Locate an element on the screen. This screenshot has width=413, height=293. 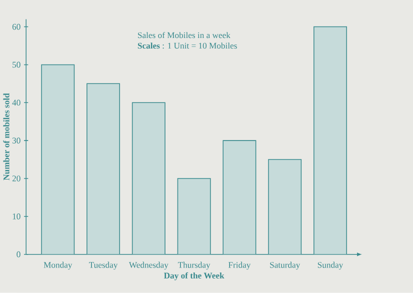
text: Scales : 1 Unit = 10 Mobiles is located at coordinates (187, 45).